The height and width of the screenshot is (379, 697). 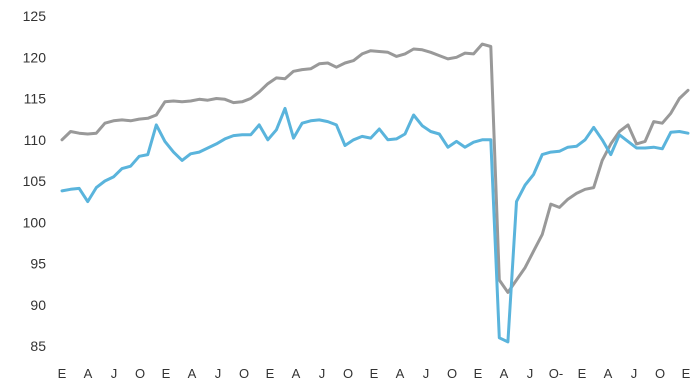 I want to click on x-tick-label-4: E, so click(x=166, y=372).